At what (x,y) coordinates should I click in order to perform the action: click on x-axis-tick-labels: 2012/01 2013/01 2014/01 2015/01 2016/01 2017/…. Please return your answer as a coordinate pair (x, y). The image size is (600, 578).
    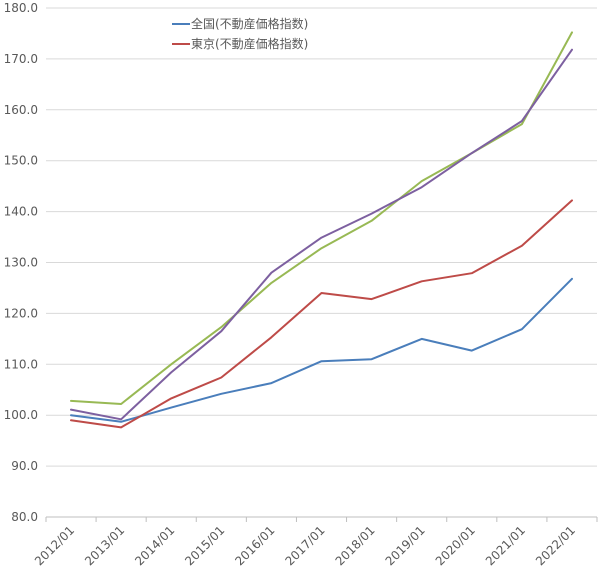
    Looking at the image, I should click on (305, 545).